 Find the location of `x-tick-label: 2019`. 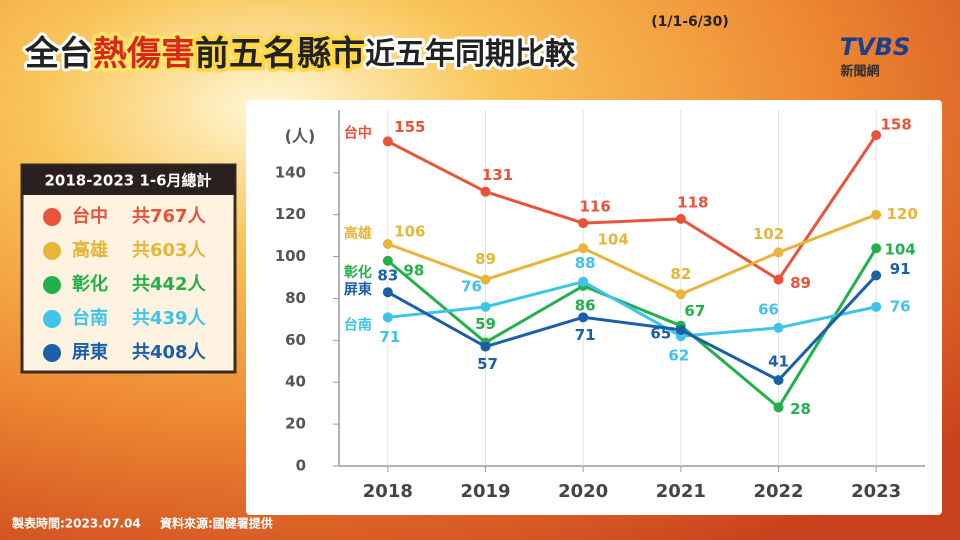

x-tick-label: 2019 is located at coordinates (485, 491).